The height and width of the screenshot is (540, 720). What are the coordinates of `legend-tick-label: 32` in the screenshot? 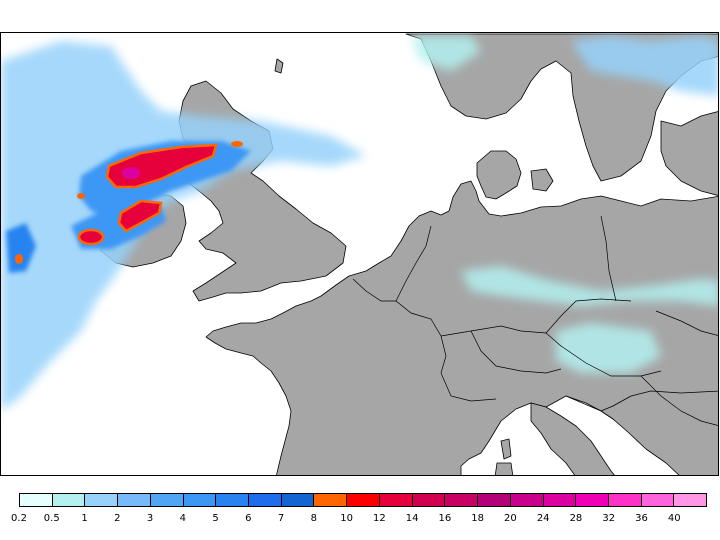 It's located at (609, 518).